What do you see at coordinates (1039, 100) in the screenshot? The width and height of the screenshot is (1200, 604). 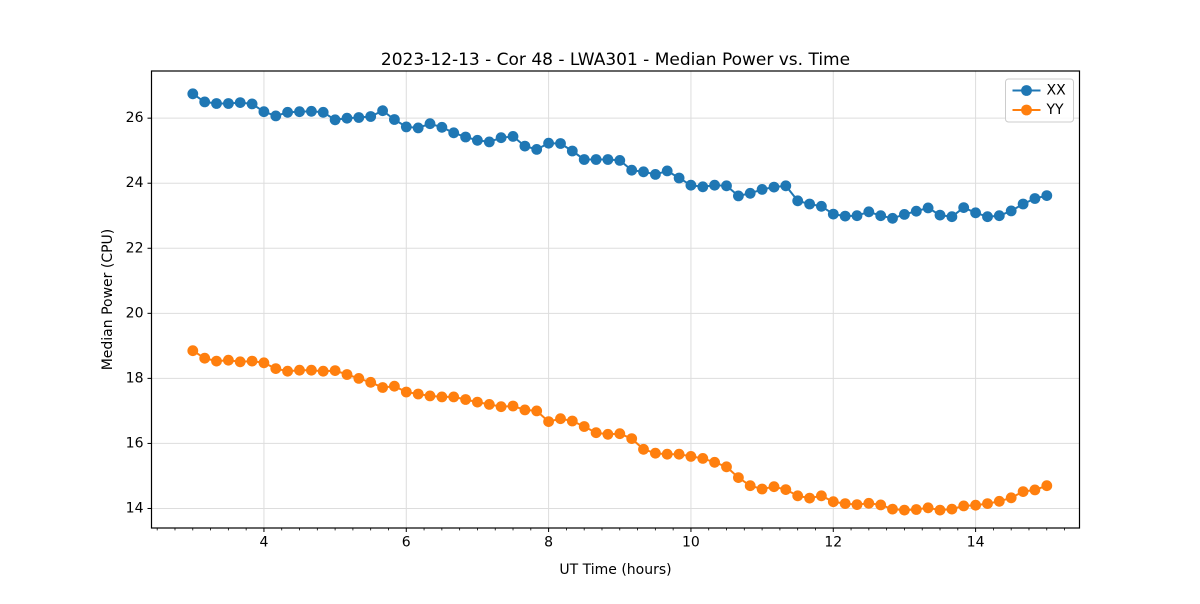 I see `legend: XX YY` at bounding box center [1039, 100].